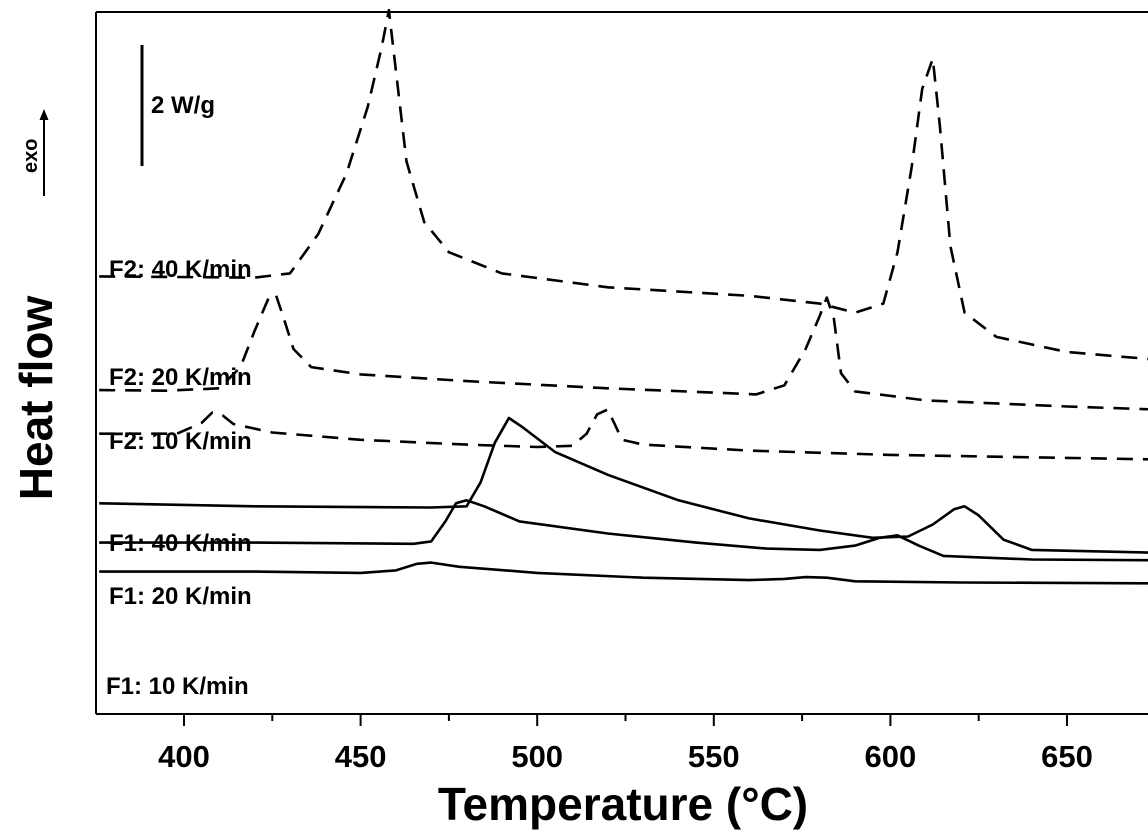 Image resolution: width=1148 pixels, height=837 pixels. Describe the element at coordinates (537, 756) in the screenshot. I see `x-tick-label-500: 500` at that location.